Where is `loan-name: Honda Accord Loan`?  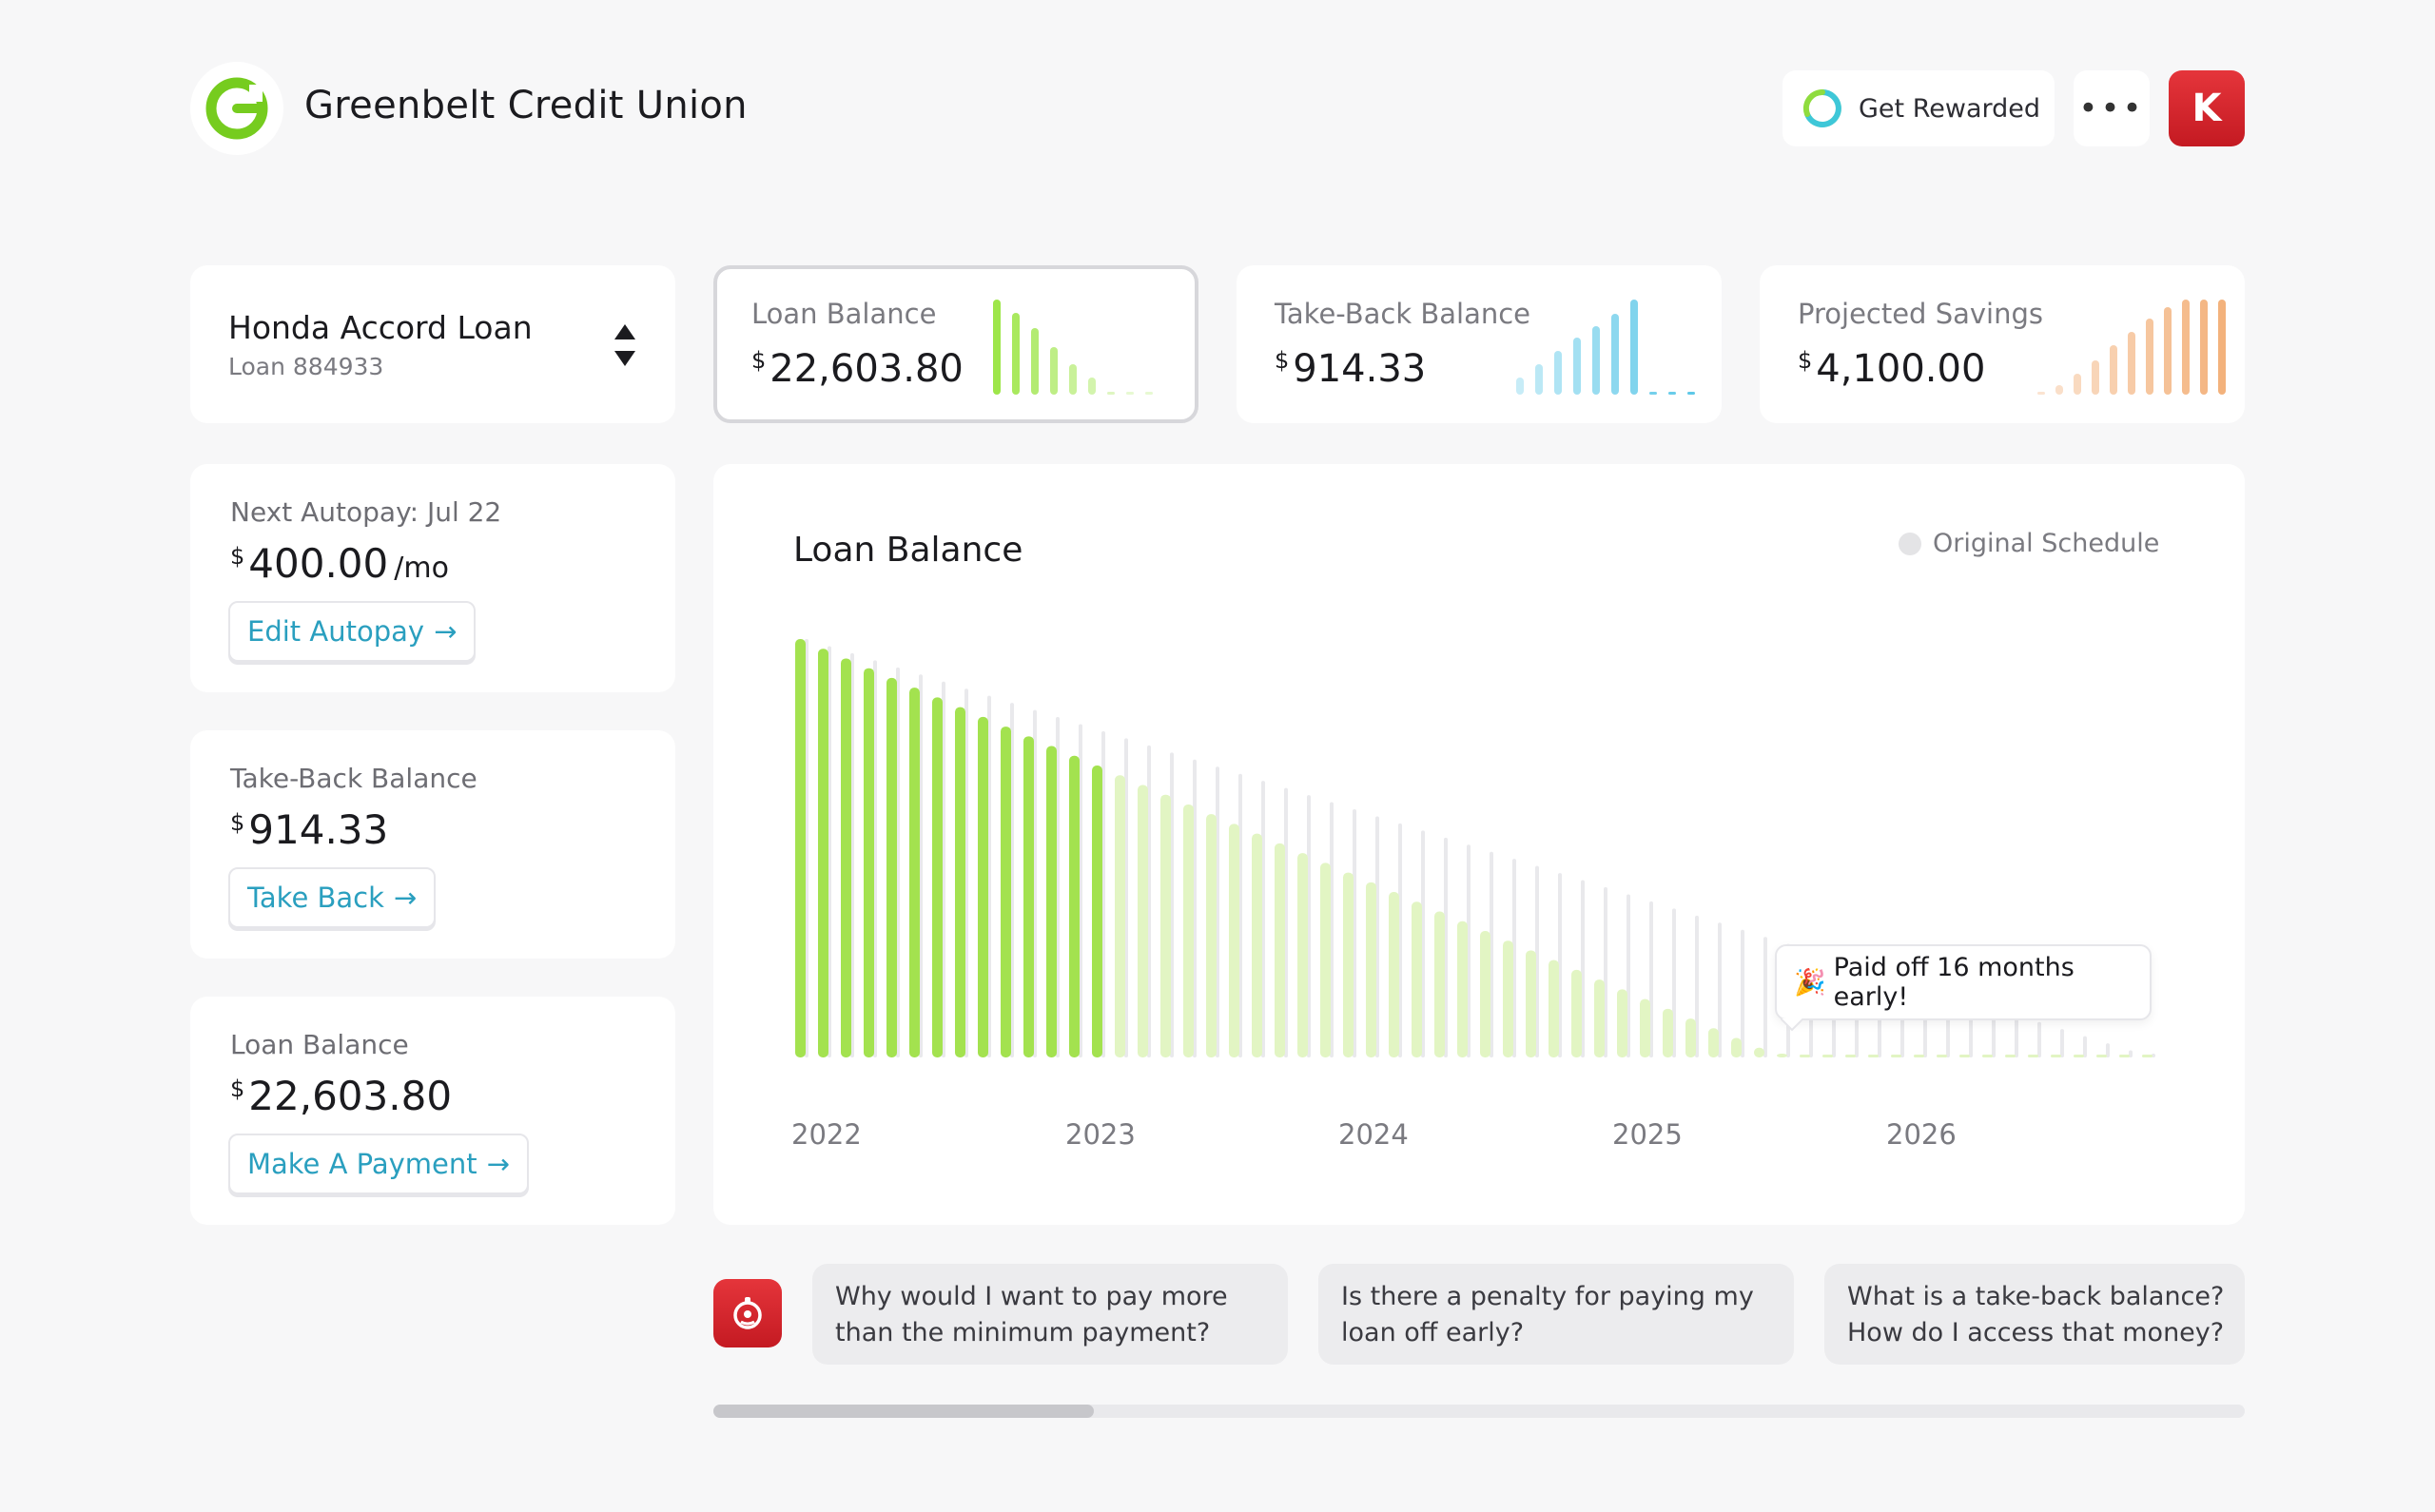 loan-name: Honda Accord Loan is located at coordinates (380, 327).